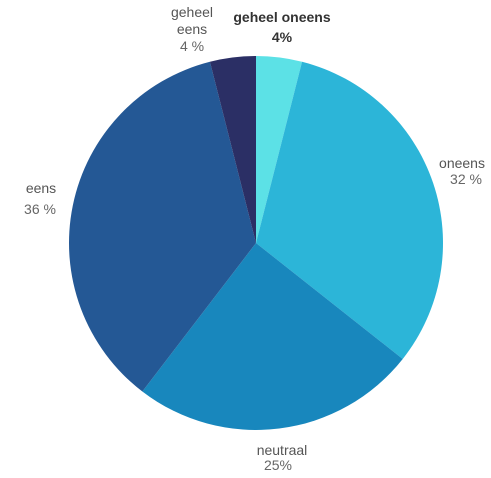 This screenshot has width=491, height=478. Describe the element at coordinates (282, 450) in the screenshot. I see `slice-label-neutraal: neutraal` at that location.